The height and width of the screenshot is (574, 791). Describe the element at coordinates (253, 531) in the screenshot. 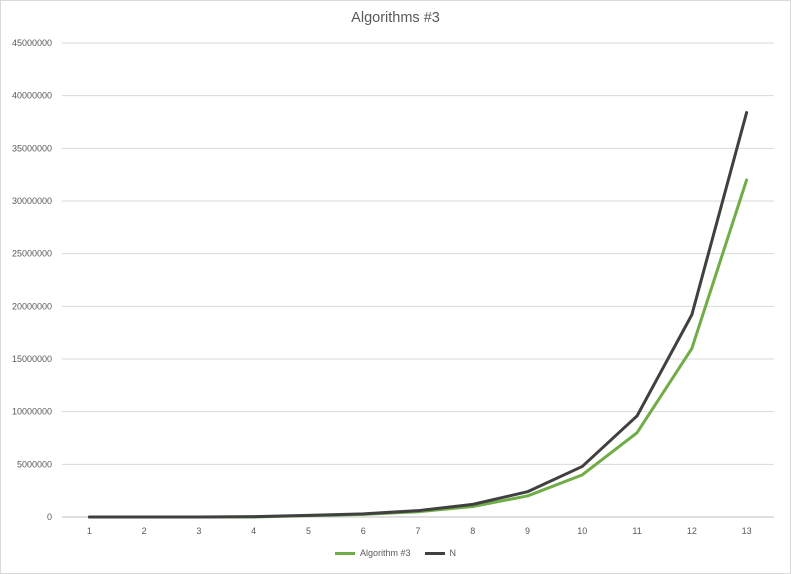

I see `x-tick-label: 4` at that location.